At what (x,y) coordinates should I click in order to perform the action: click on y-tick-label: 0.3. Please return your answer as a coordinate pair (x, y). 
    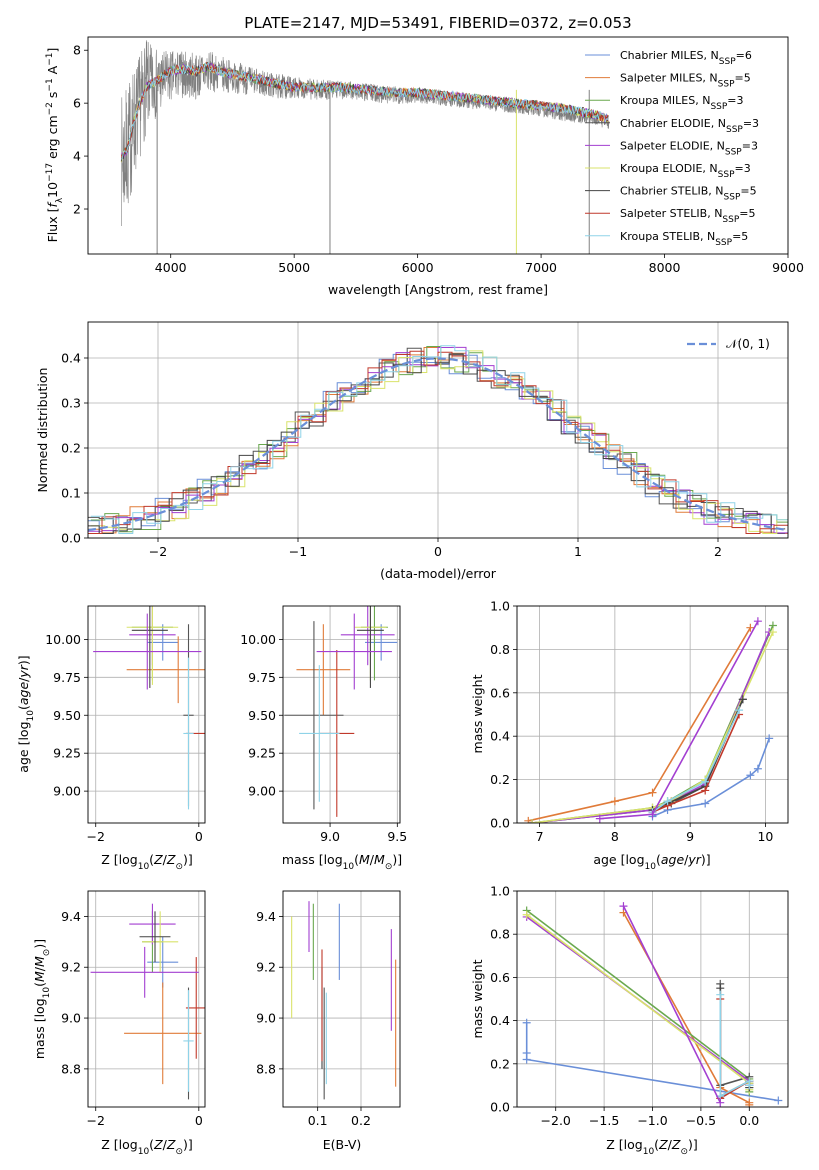
    Looking at the image, I should click on (71, 403).